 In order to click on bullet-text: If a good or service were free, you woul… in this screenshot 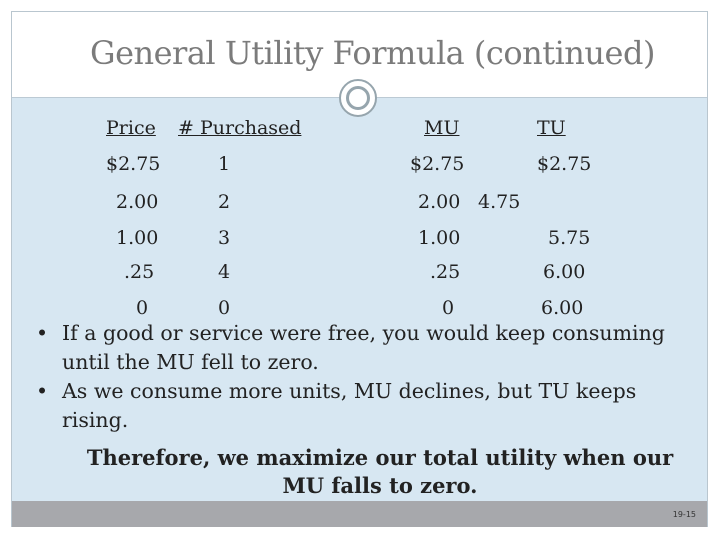, I will do `click(363, 347)`.